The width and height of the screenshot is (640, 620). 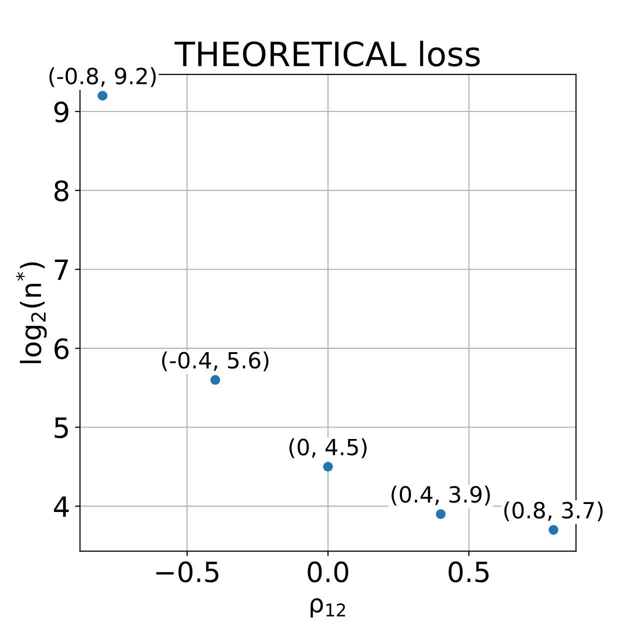 What do you see at coordinates (187, 571) in the screenshot?
I see `x-tick-label: −0.5` at bounding box center [187, 571].